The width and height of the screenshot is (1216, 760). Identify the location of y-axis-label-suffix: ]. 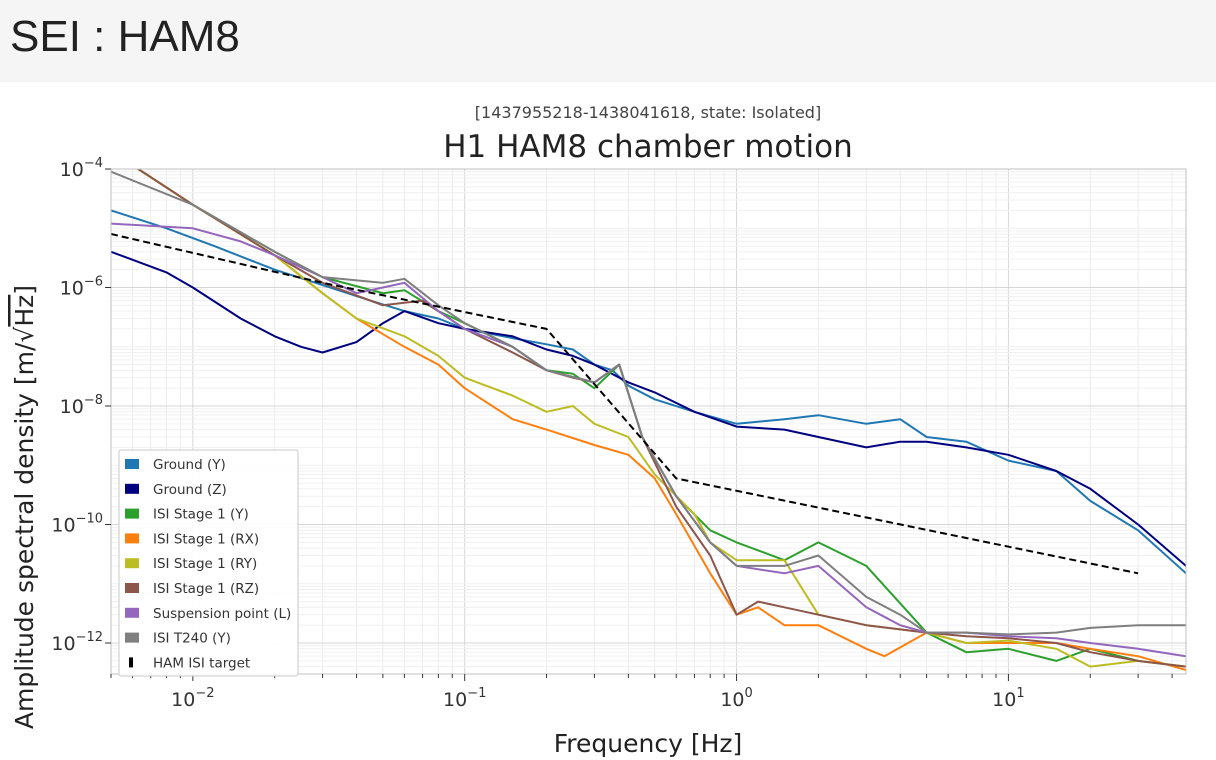
(24, 290).